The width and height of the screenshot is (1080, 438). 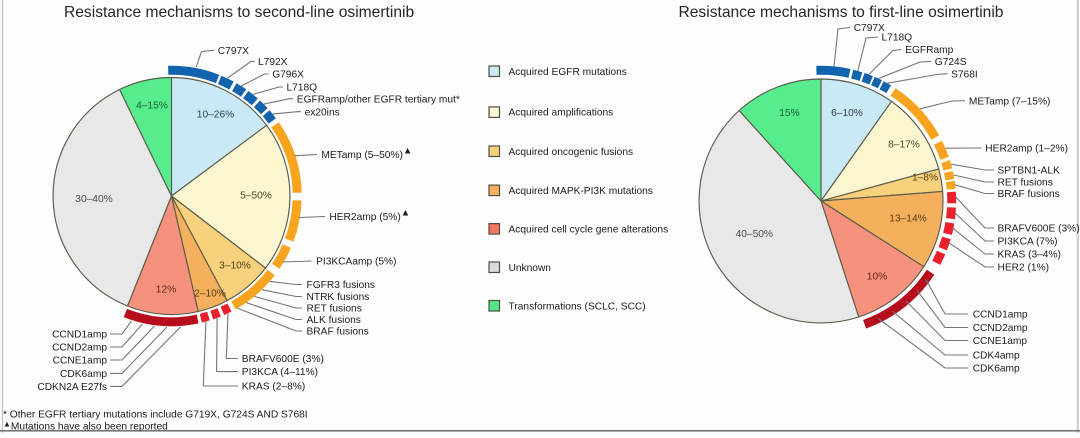 I want to click on svg-text: G724S, so click(x=951, y=62).